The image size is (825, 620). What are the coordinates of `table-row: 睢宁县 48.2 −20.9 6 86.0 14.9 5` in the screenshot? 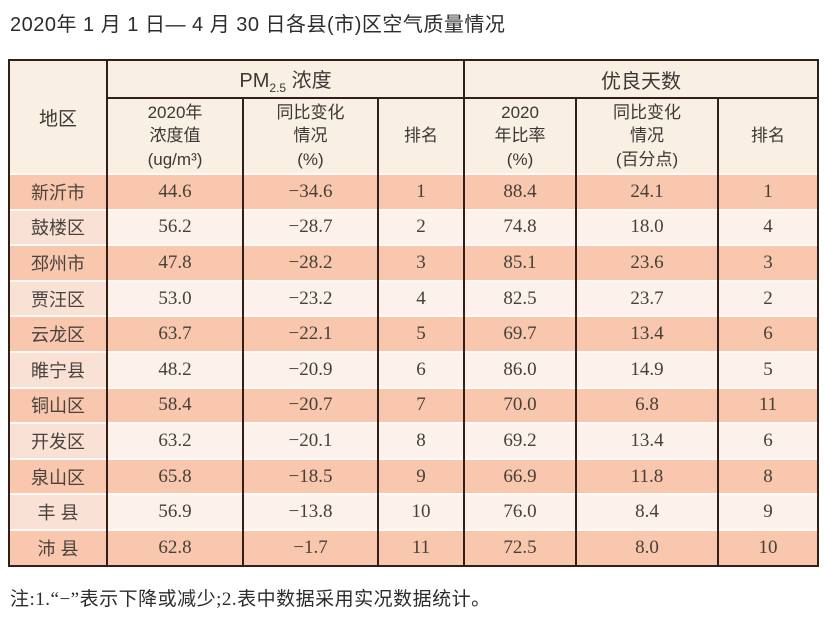 It's located at (414, 369).